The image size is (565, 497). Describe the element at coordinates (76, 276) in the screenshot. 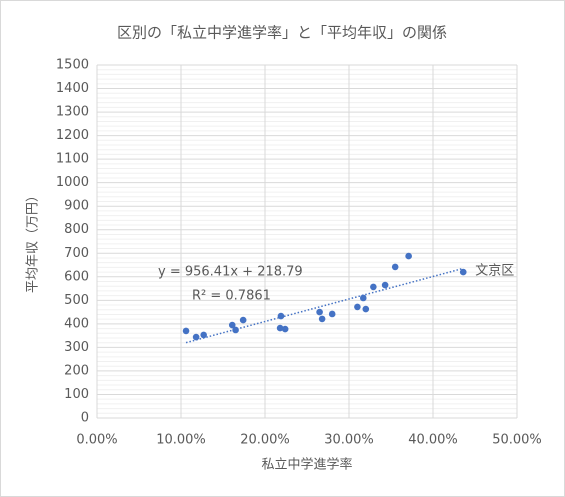

I see `y-tick-label: 600` at that location.